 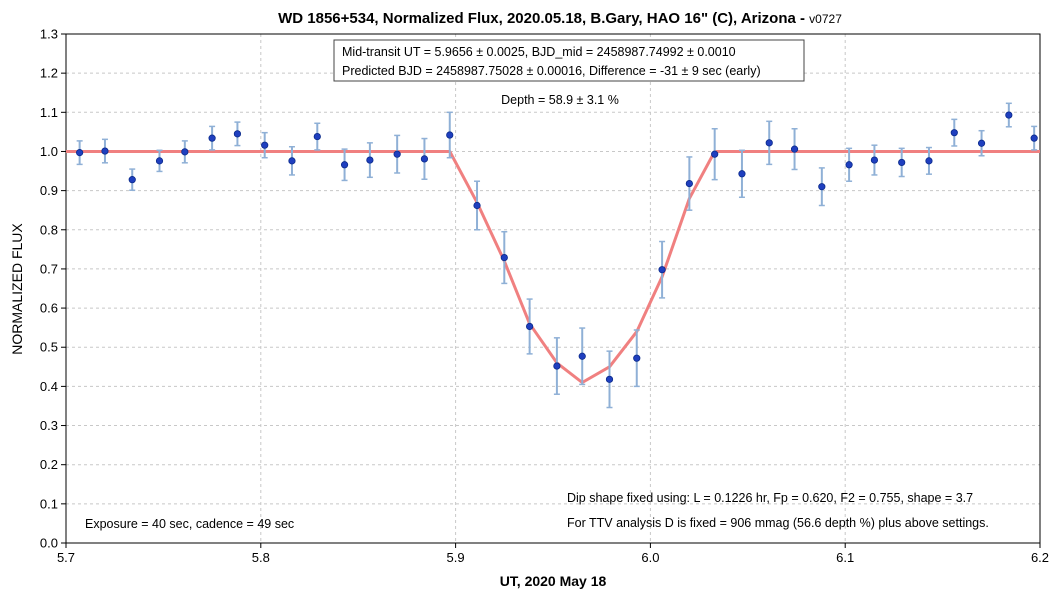 What do you see at coordinates (49, 308) in the screenshot?
I see `y-tick-label: 0.6` at bounding box center [49, 308].